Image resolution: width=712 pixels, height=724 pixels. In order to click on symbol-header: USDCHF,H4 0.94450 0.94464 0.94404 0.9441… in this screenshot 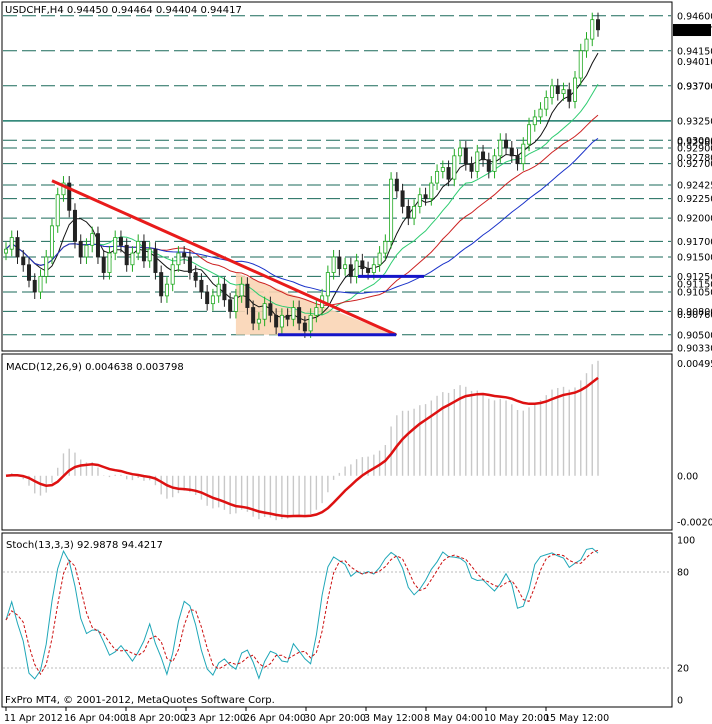, I will do `click(123, 10)`.